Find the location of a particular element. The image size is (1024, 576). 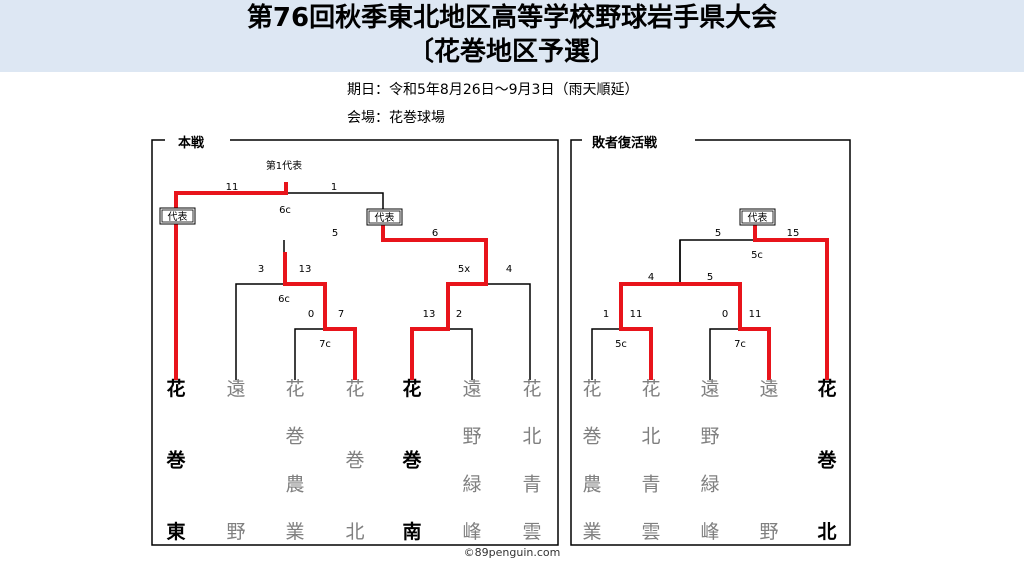

score: 7 is located at coordinates (341, 314).